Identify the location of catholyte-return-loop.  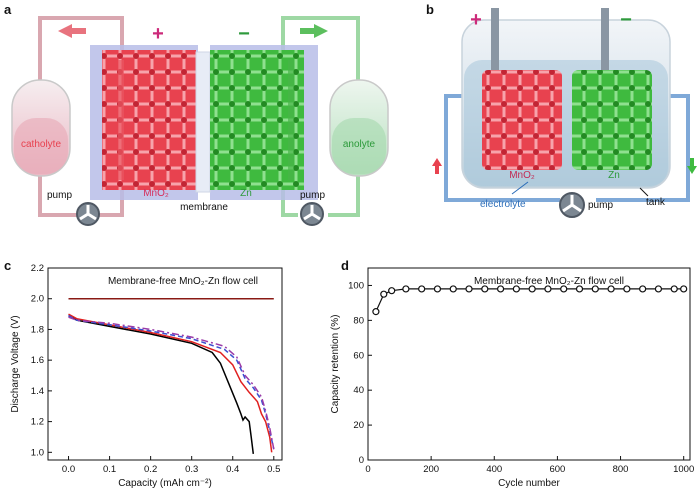
(59, 196).